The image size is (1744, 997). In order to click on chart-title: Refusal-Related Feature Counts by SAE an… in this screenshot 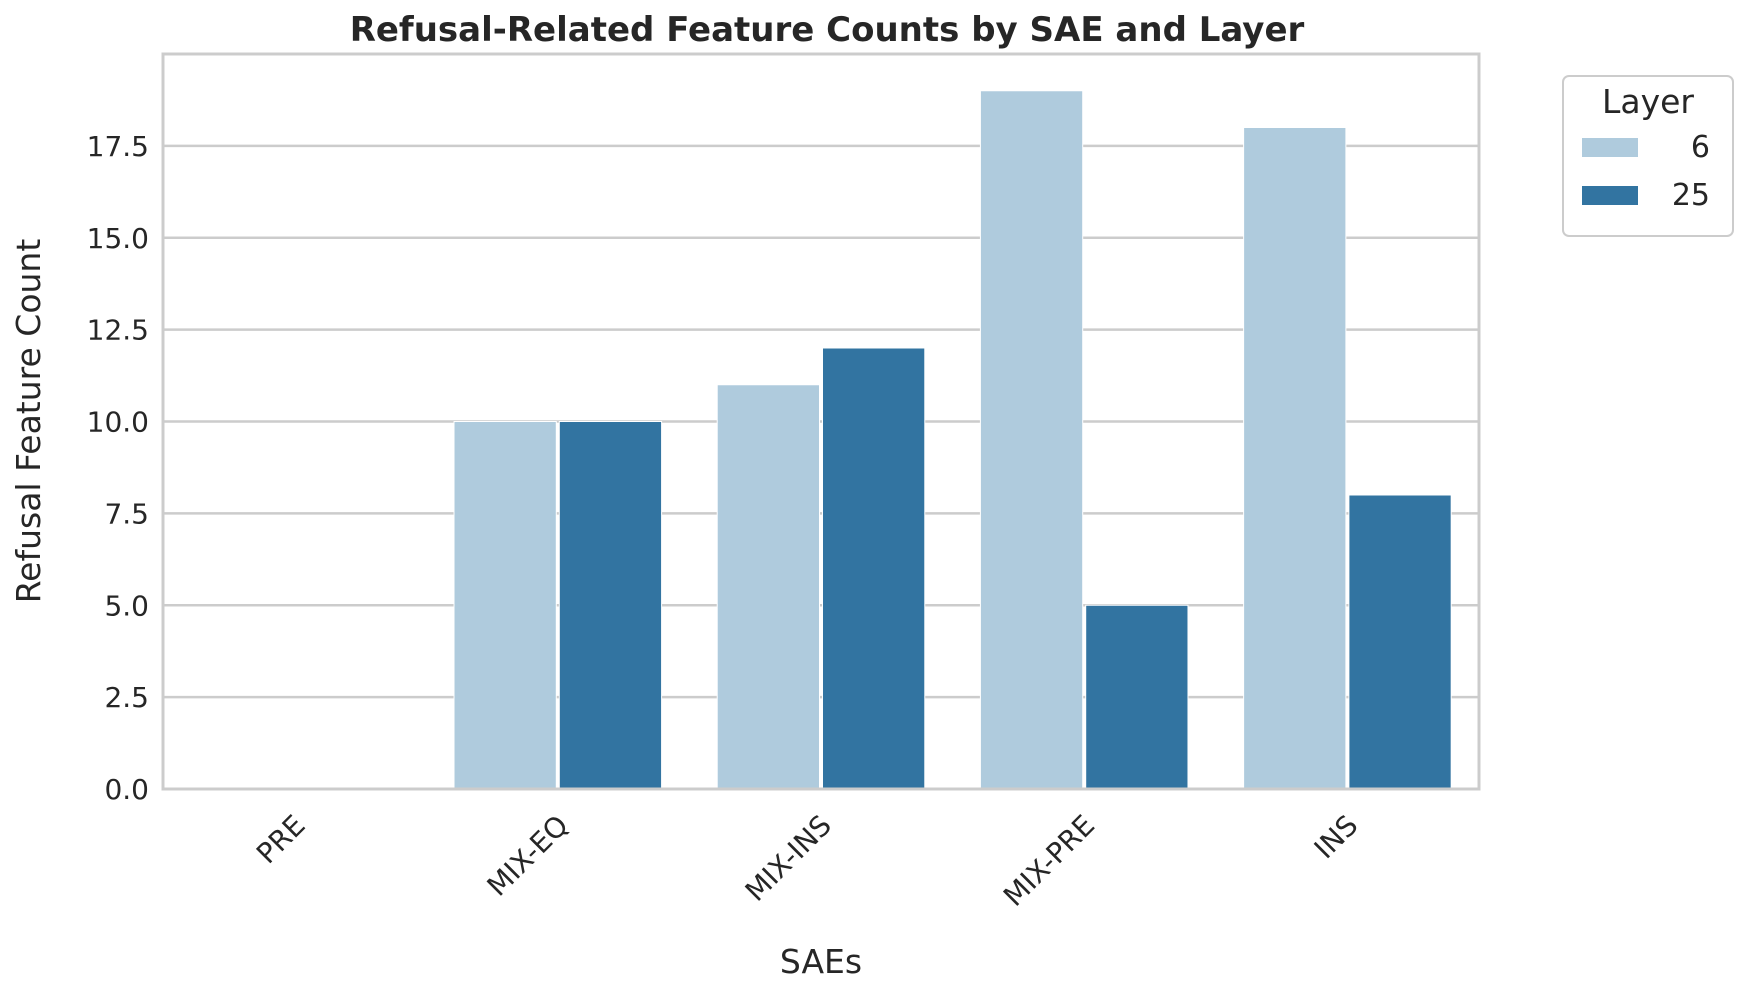, I will do `click(827, 30)`.